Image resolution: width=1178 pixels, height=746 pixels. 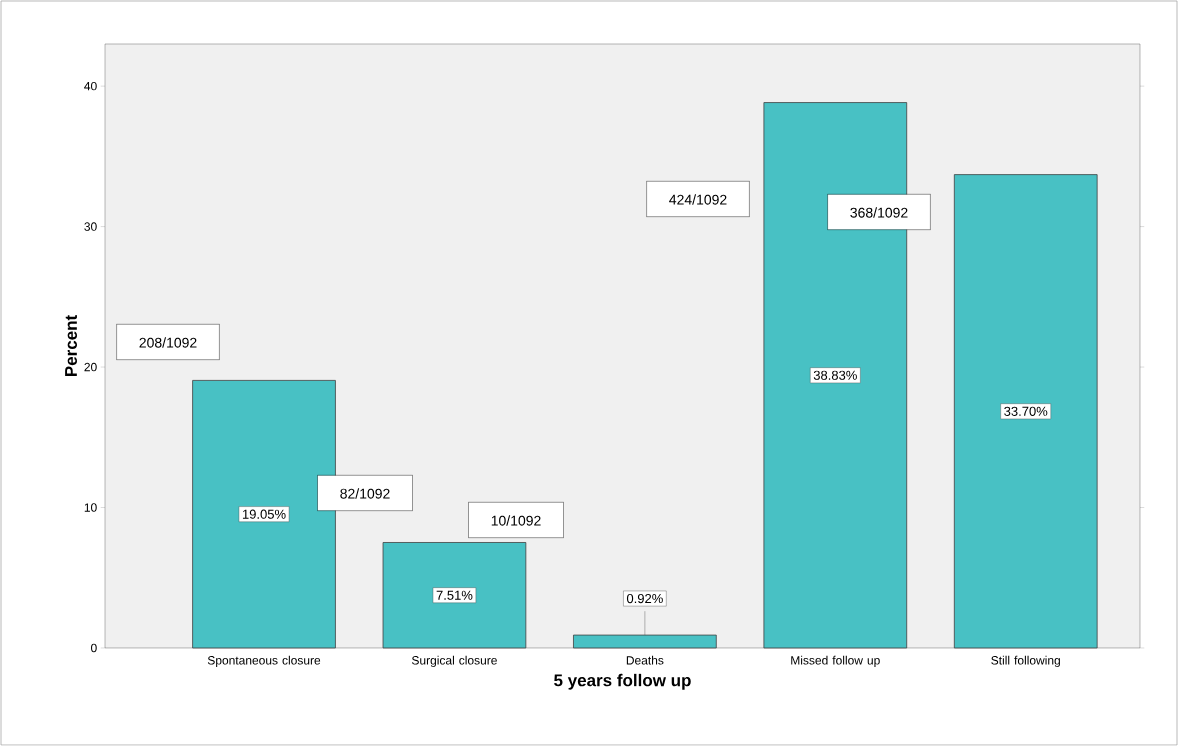 What do you see at coordinates (1026, 411) in the screenshot?
I see `data-label: 33.70%` at bounding box center [1026, 411].